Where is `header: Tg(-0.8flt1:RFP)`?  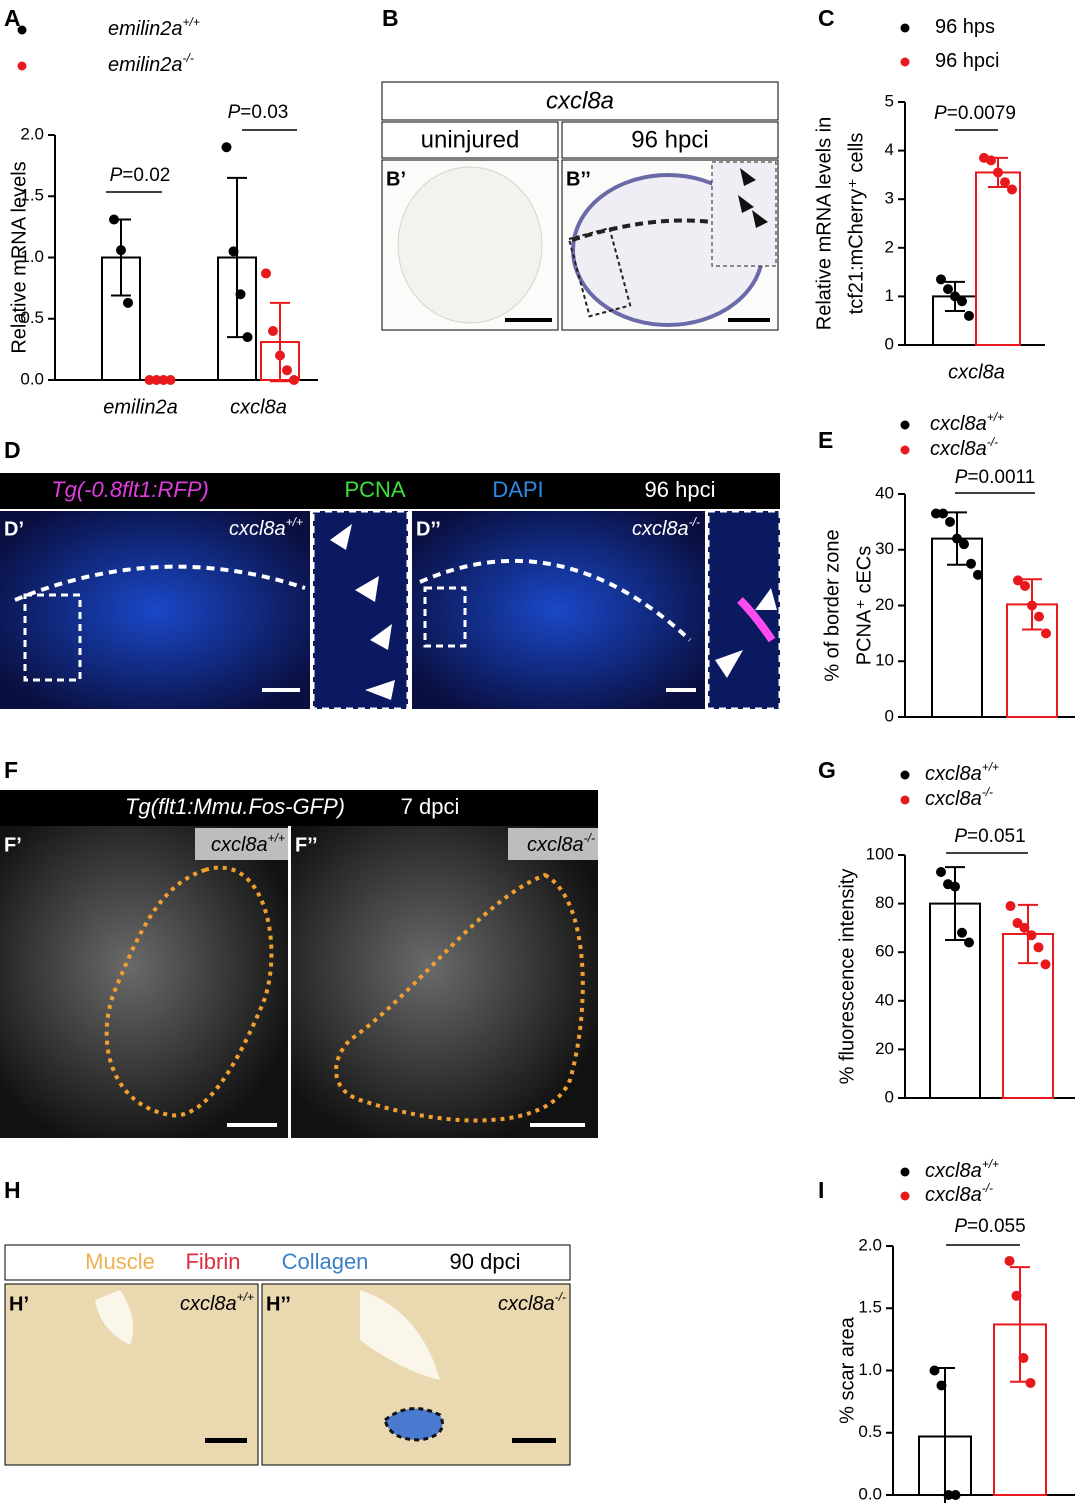 header: Tg(-0.8flt1:RFP) is located at coordinates (130, 489).